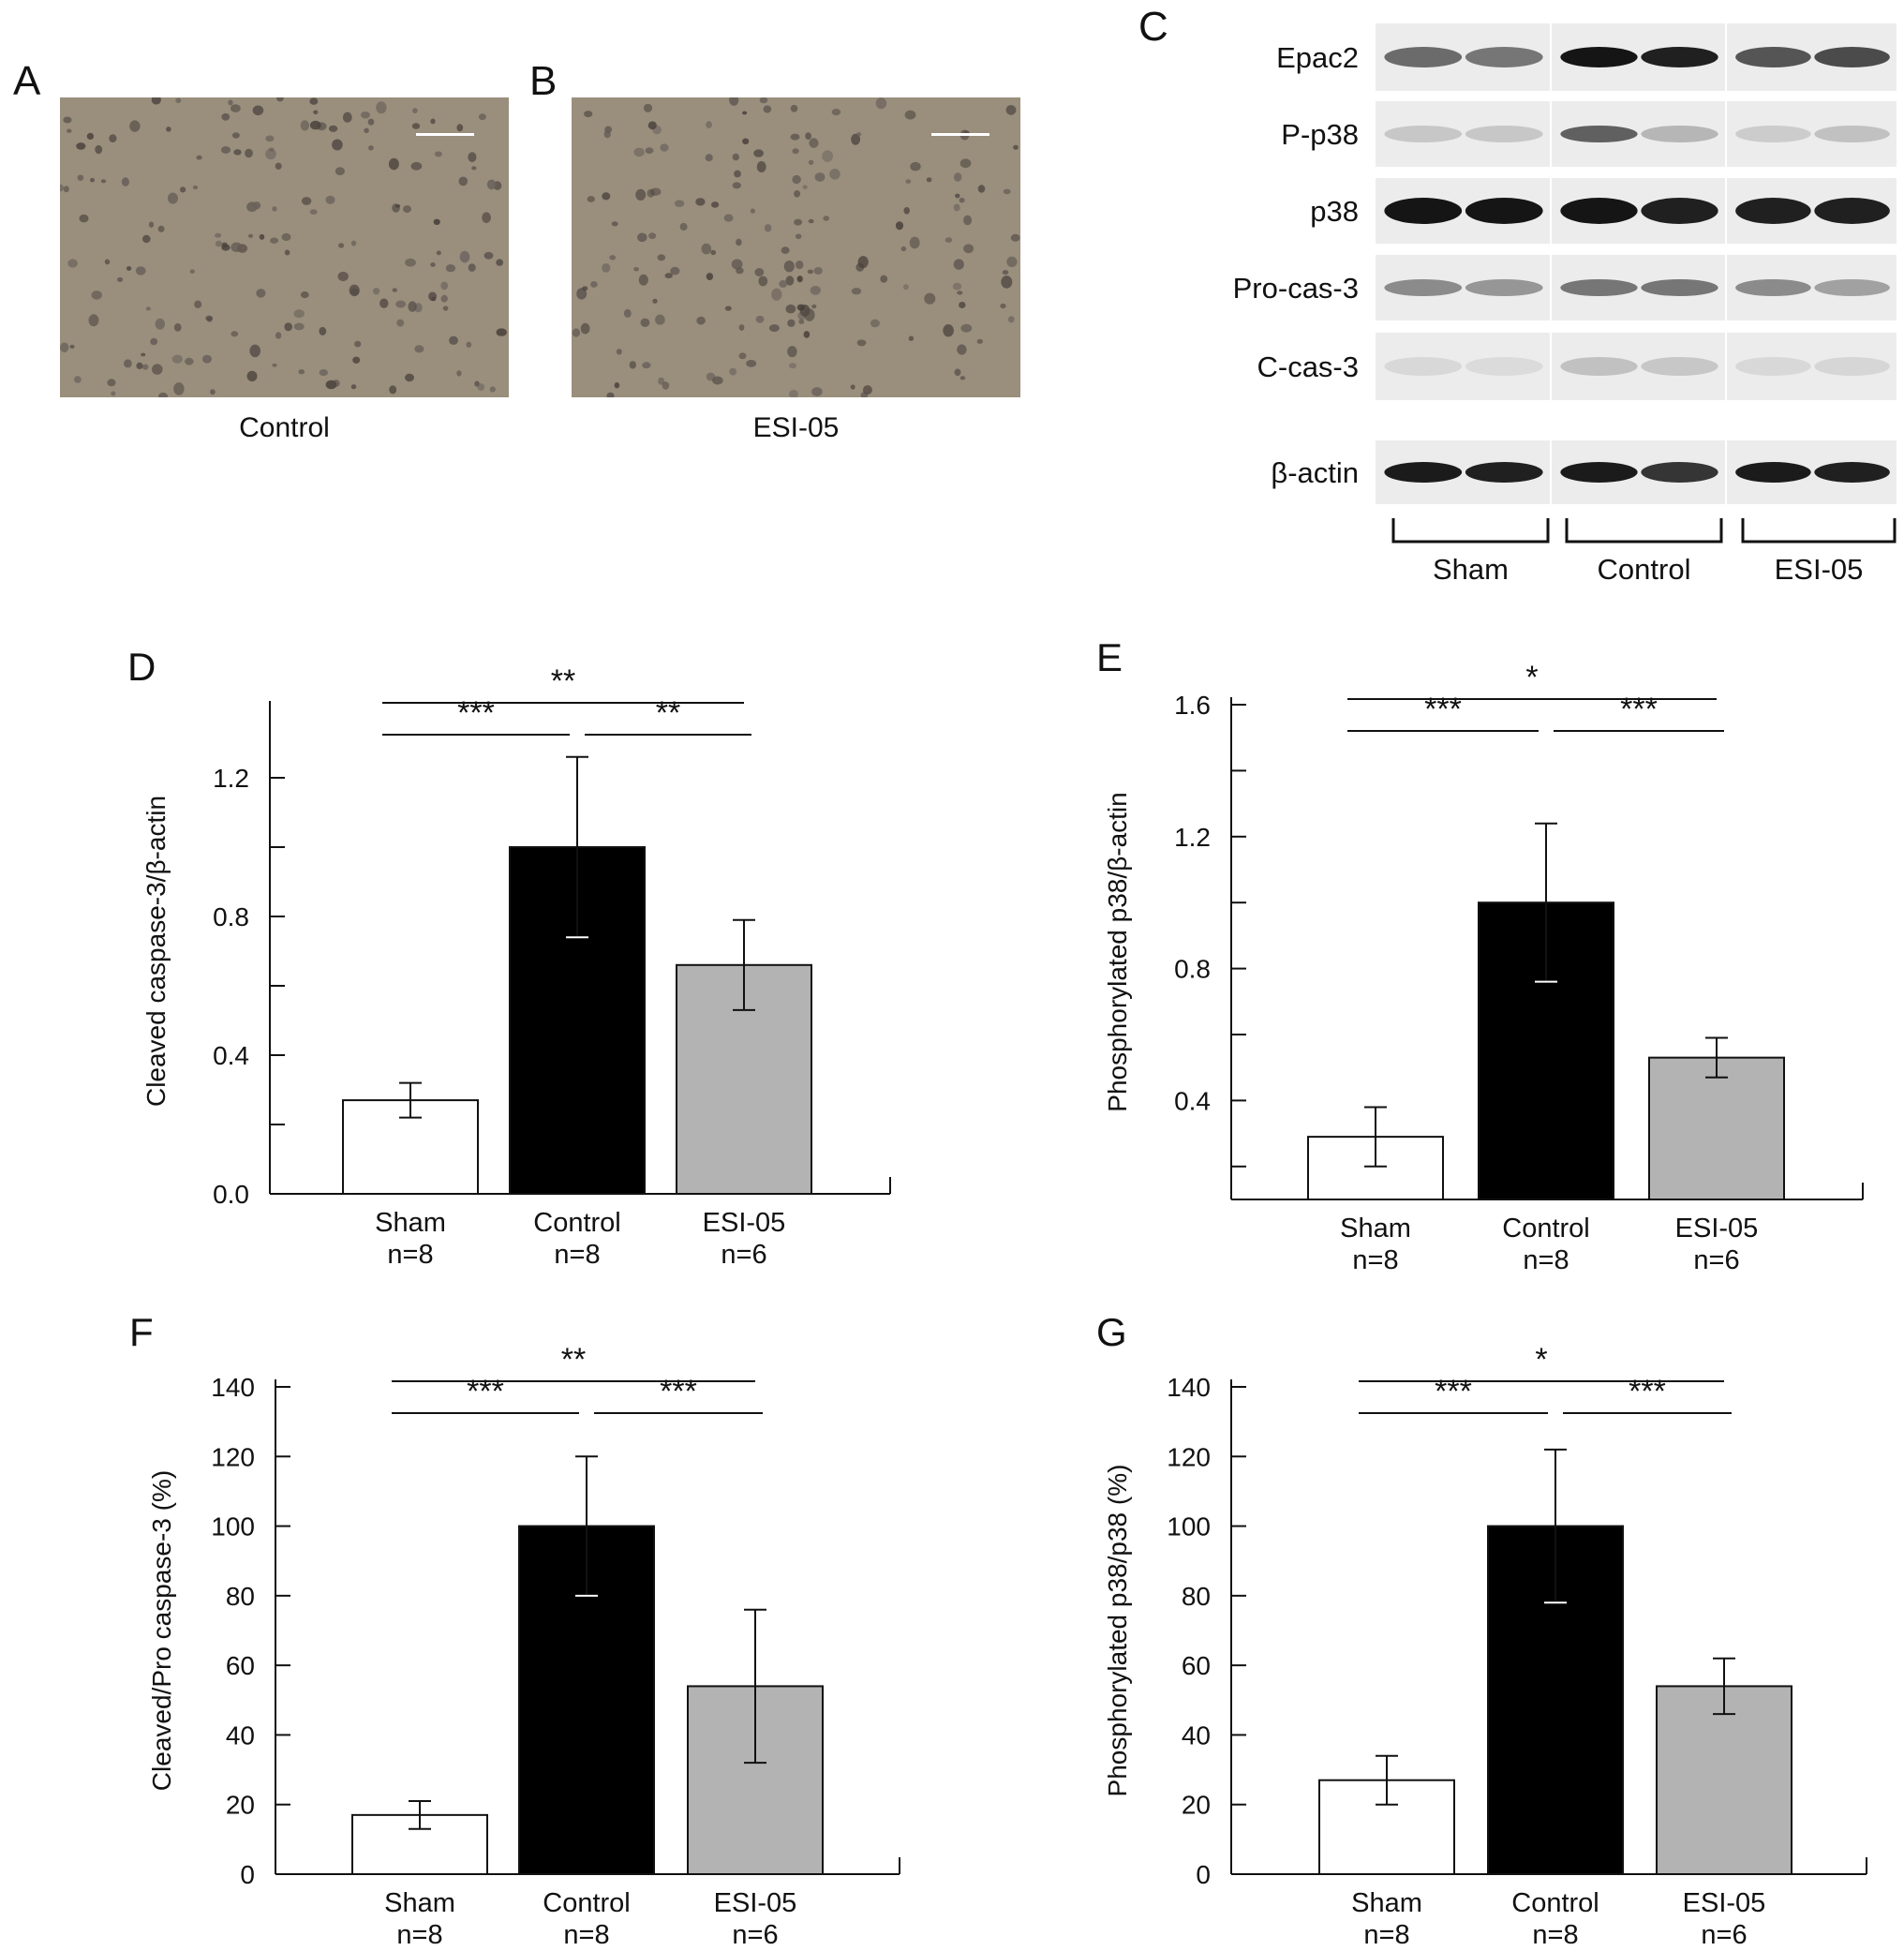 This screenshot has width=1904, height=1951. Describe the element at coordinates (796, 427) in the screenshot. I see `micrograph-esi05-caption: ESI-05` at that location.